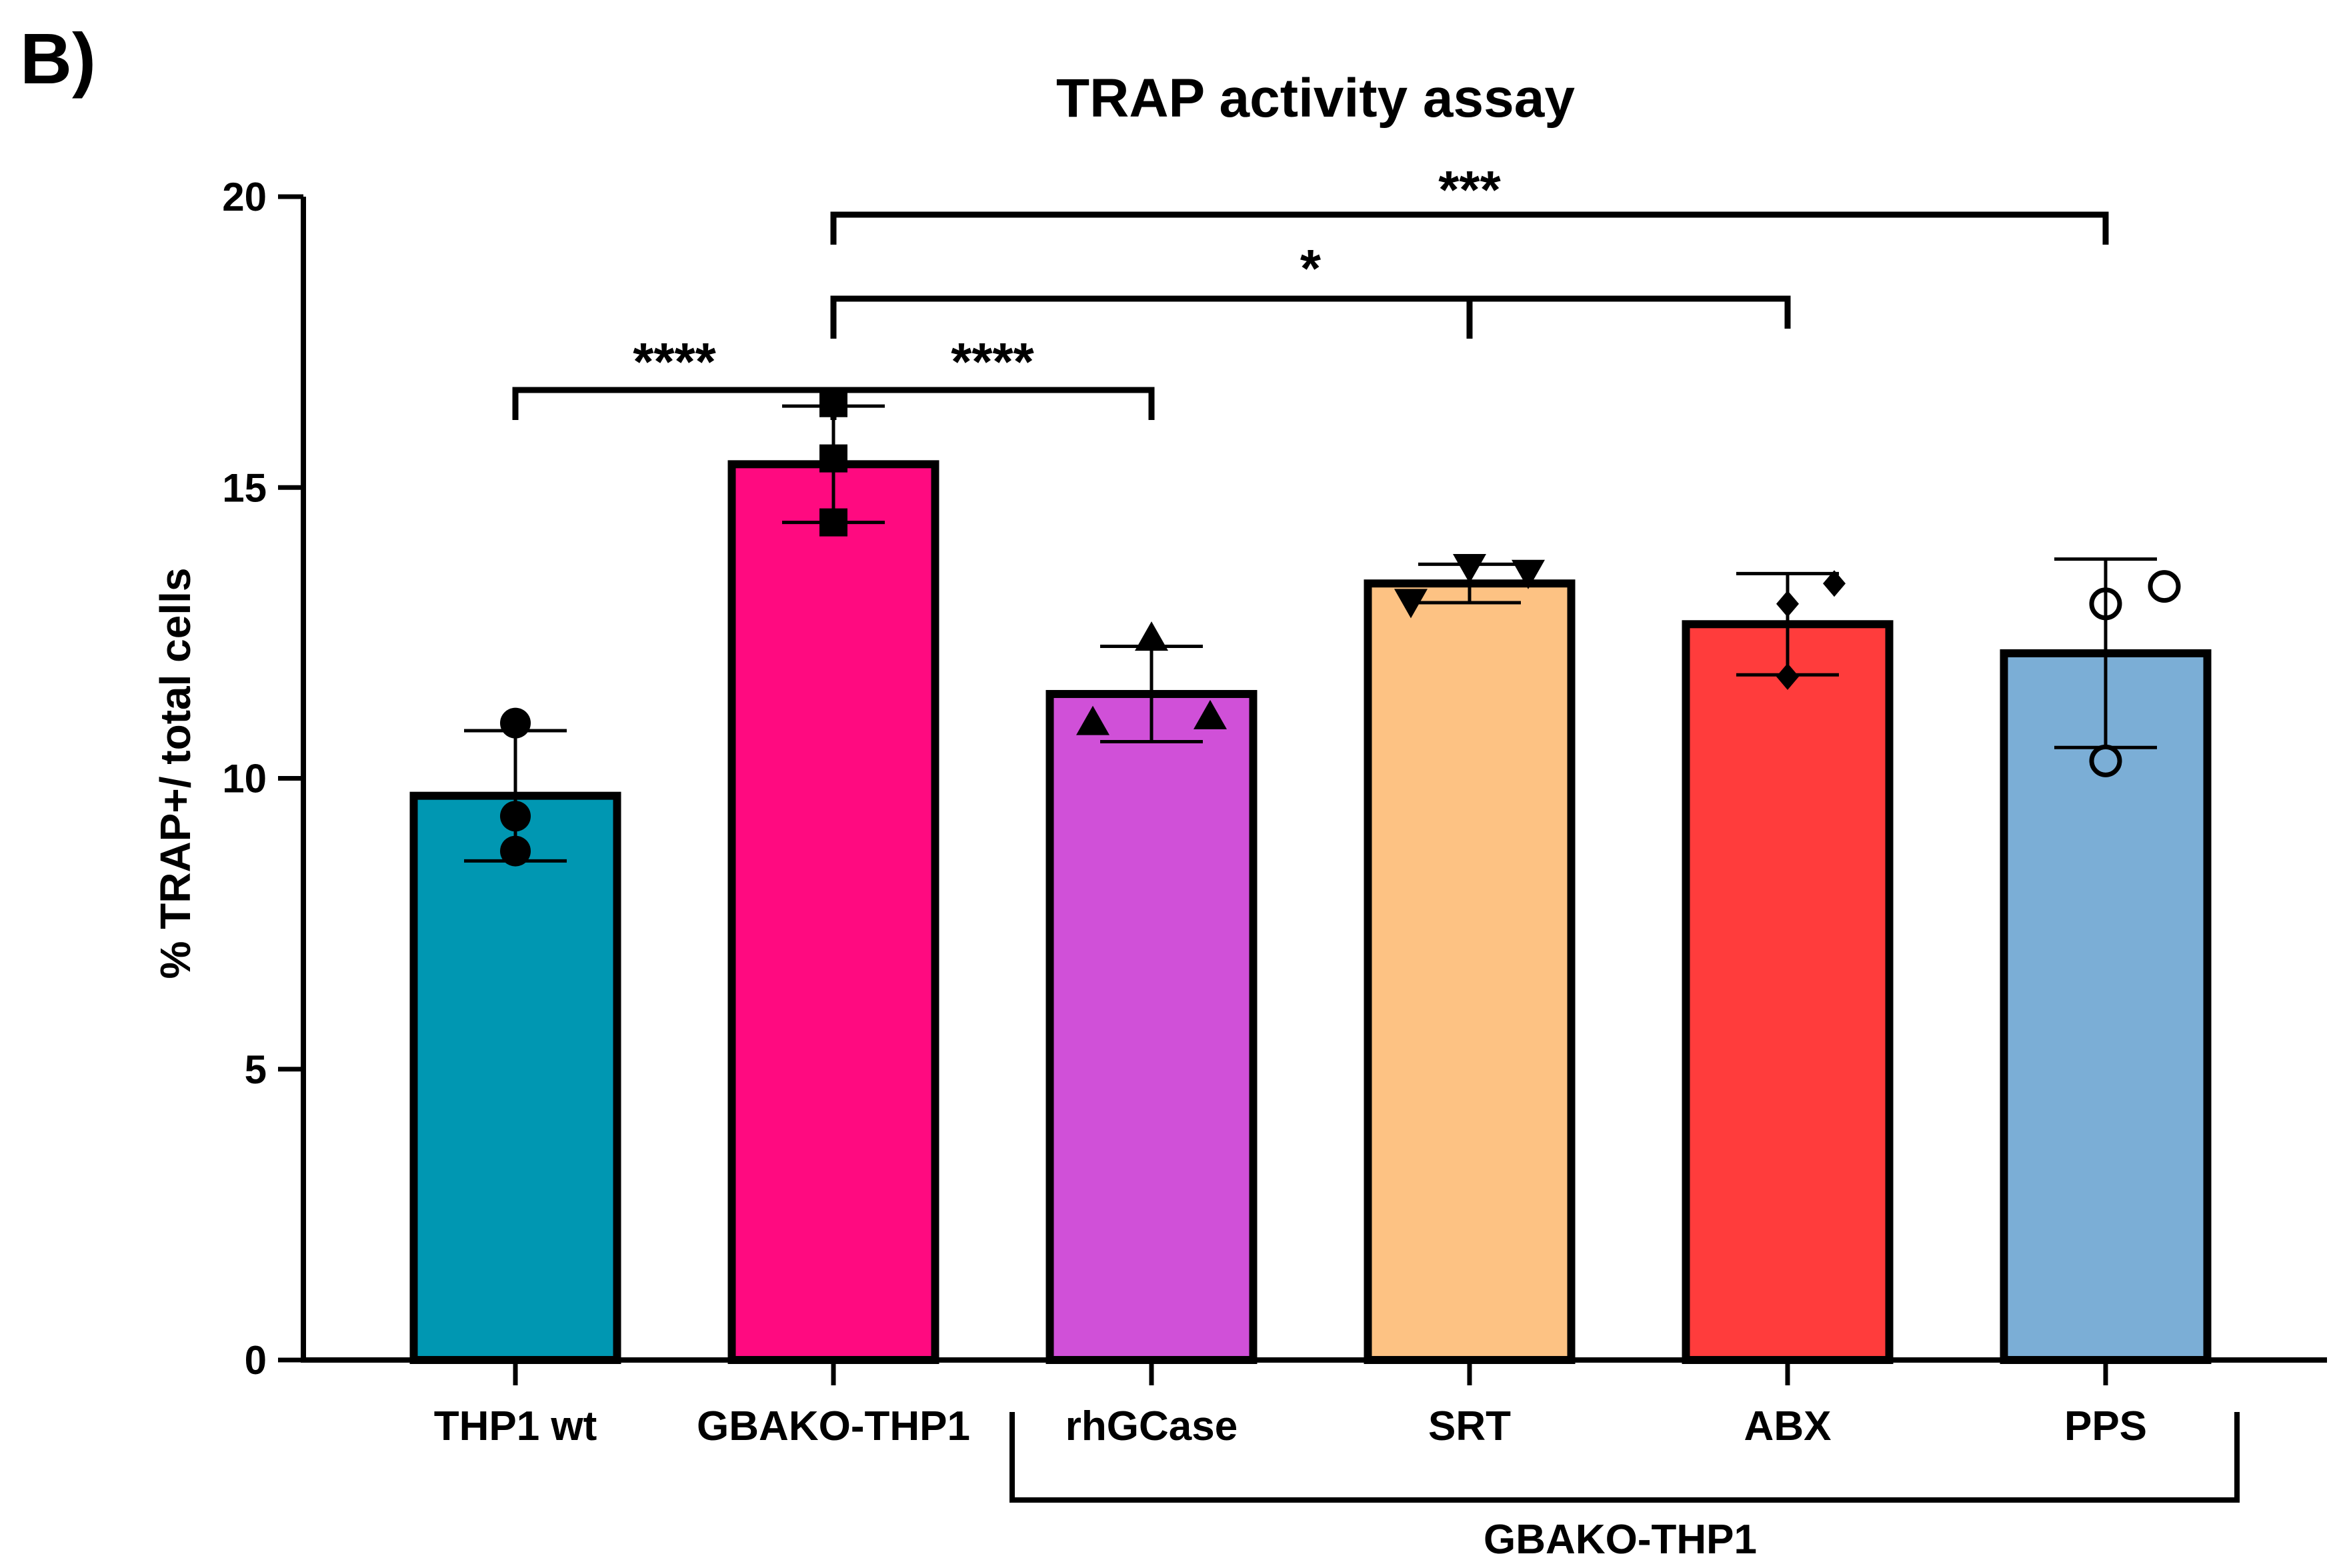  I want to click on significance-layer: **** ********, so click(1310, 290).